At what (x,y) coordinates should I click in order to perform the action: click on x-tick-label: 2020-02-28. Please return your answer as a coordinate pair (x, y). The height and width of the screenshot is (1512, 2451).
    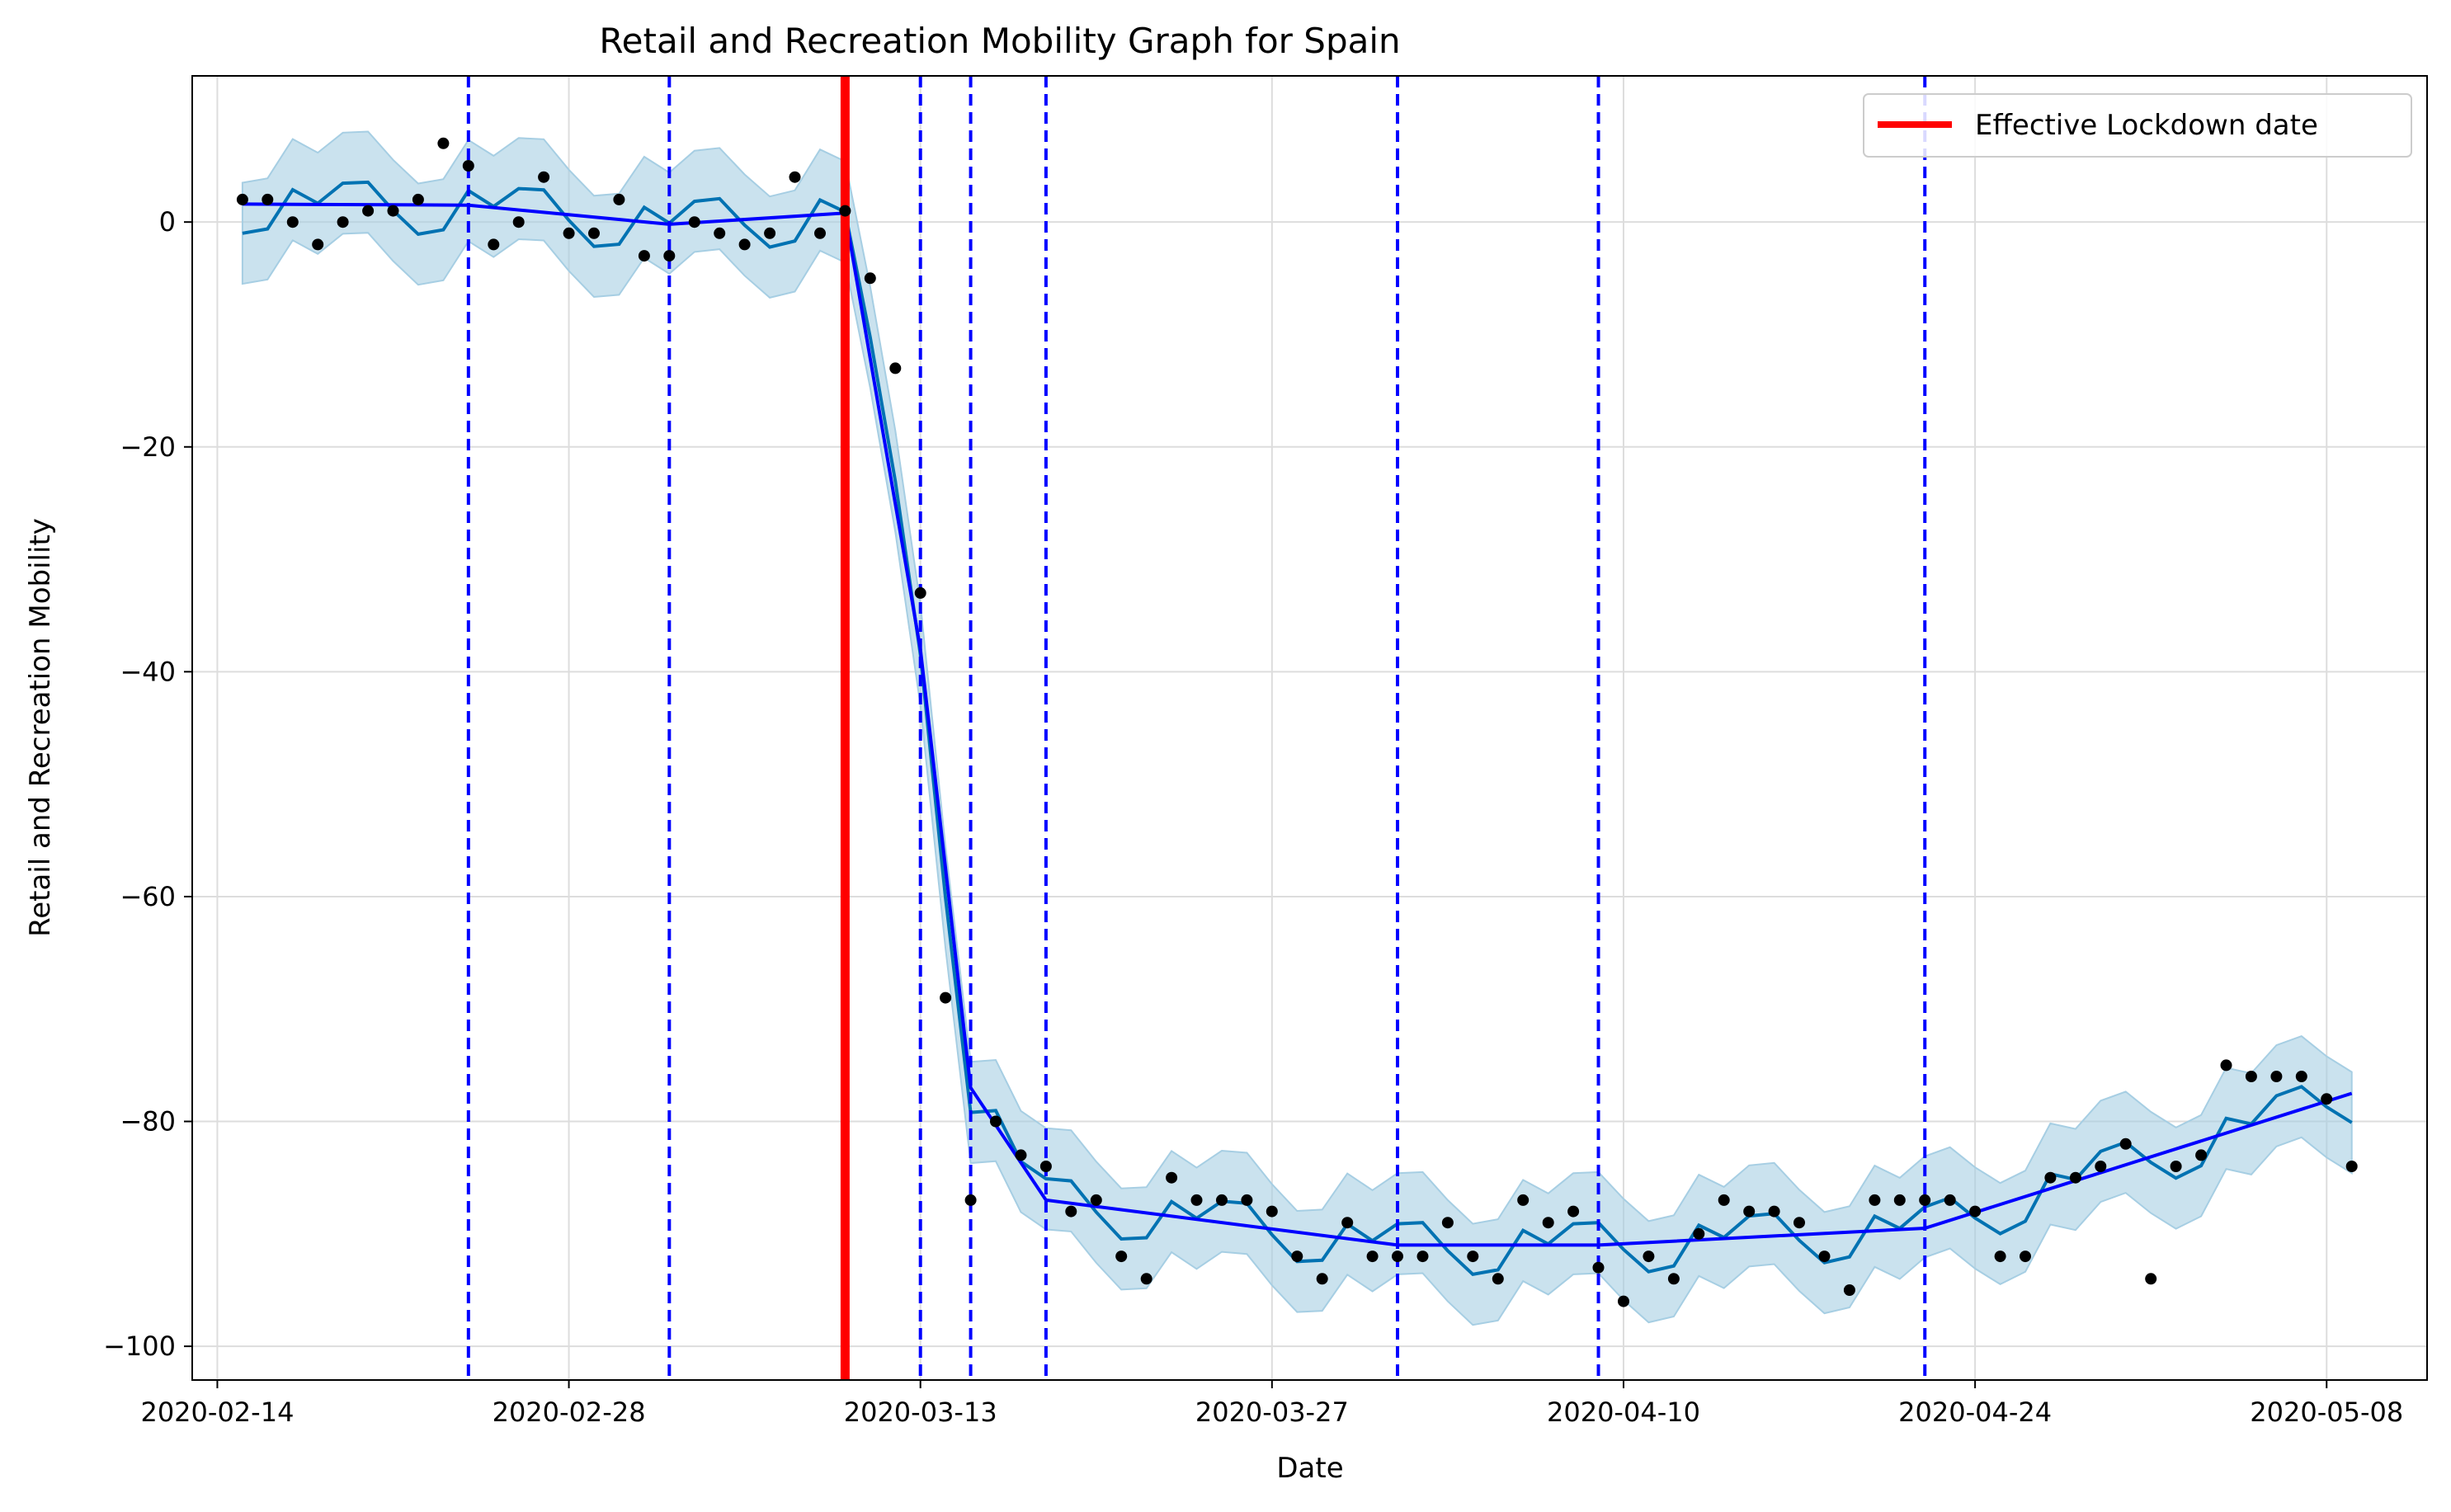
    Looking at the image, I should click on (569, 1412).